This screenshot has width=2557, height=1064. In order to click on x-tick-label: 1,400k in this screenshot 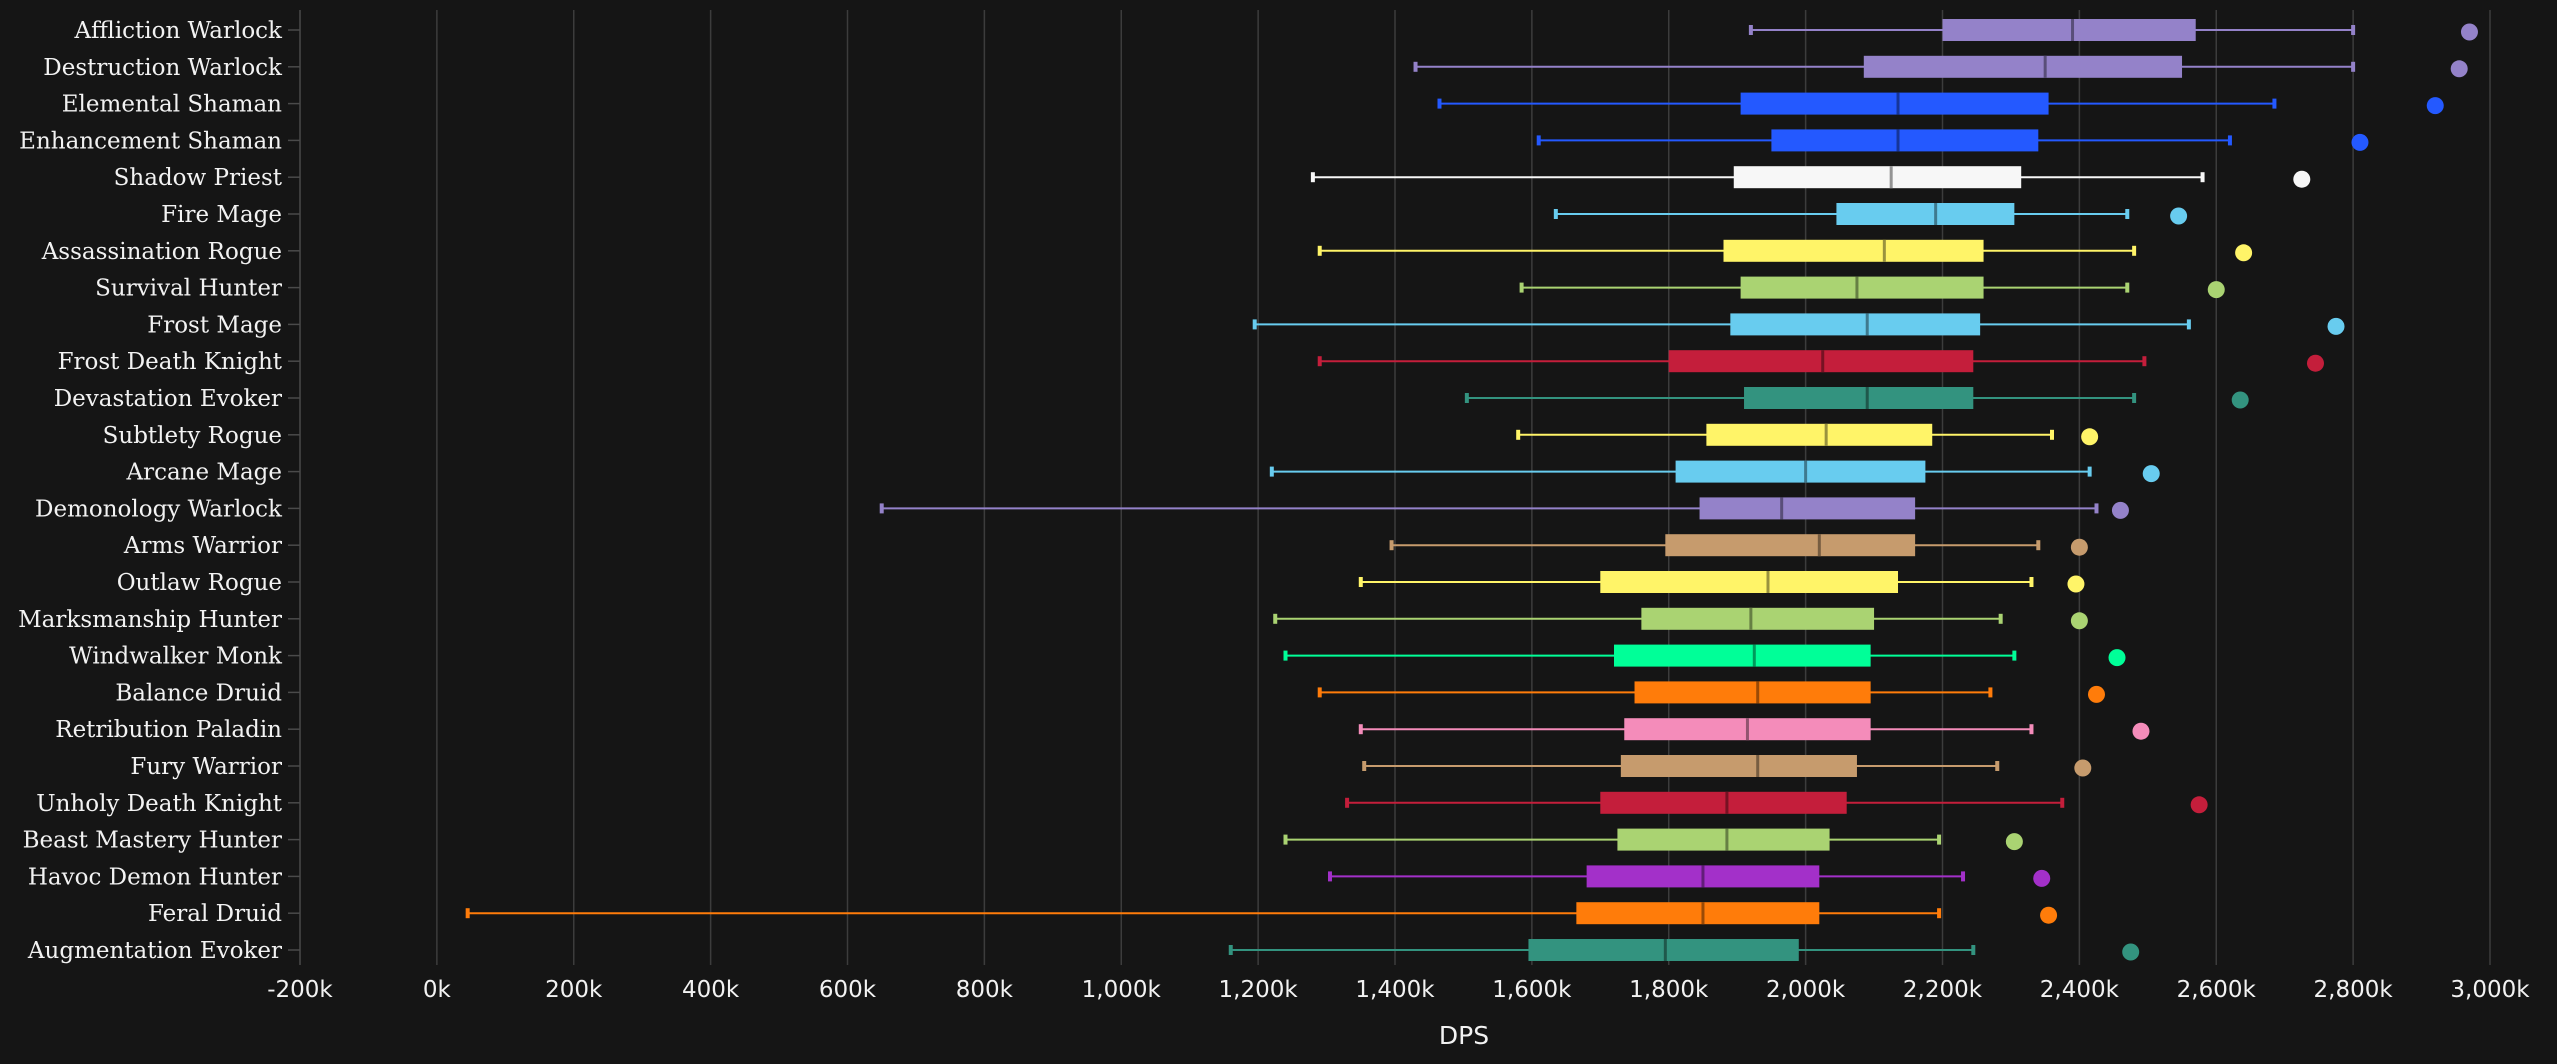, I will do `click(1395, 990)`.